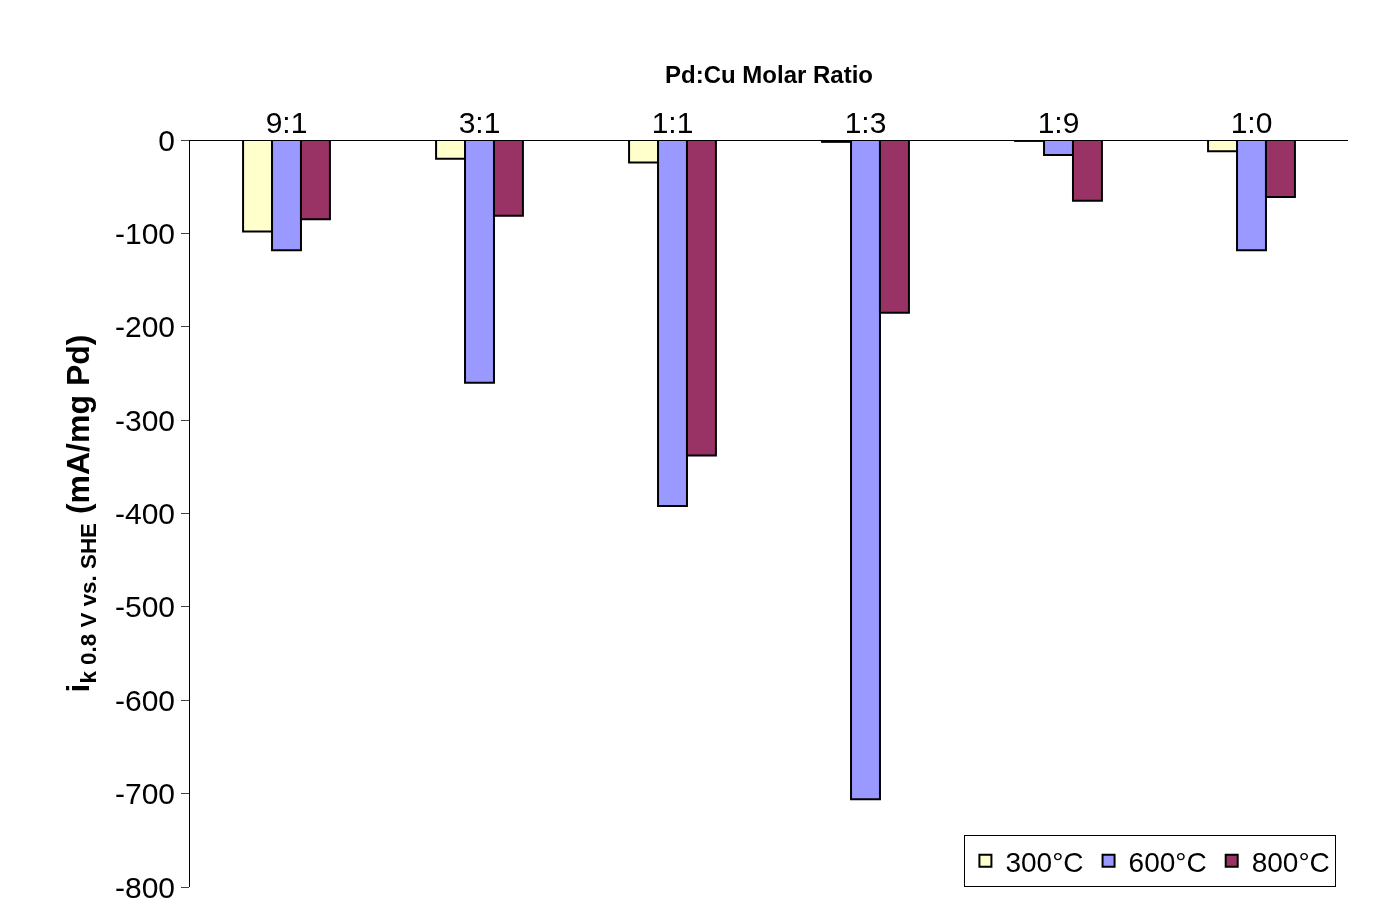 The height and width of the screenshot is (916, 1383). I want to click on x-tick-label: 1:9, so click(1058, 122).